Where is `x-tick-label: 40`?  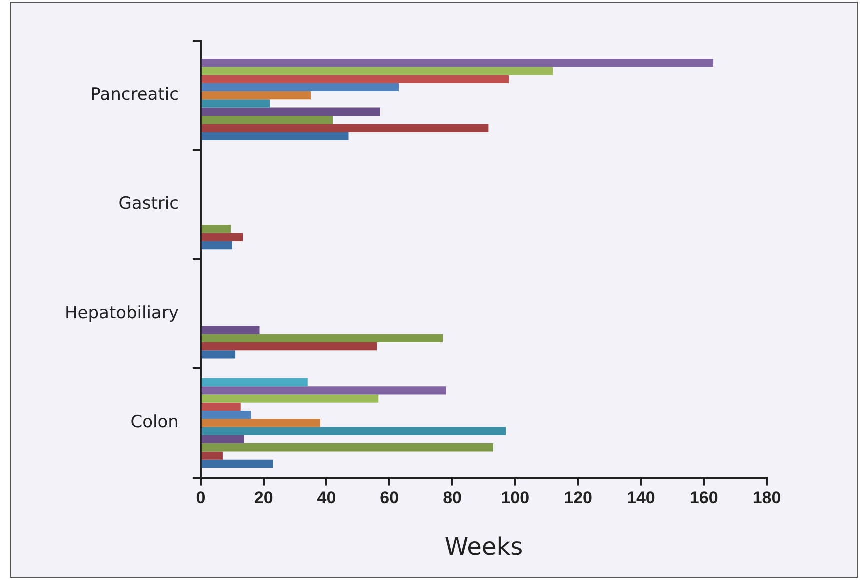
x-tick-label: 40 is located at coordinates (326, 498).